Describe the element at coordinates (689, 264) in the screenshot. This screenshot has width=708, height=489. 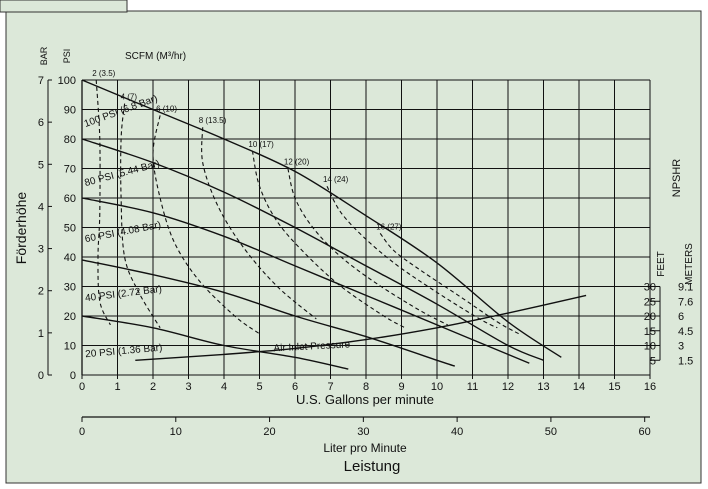
I see `npshr-meters-label: METERS` at that location.